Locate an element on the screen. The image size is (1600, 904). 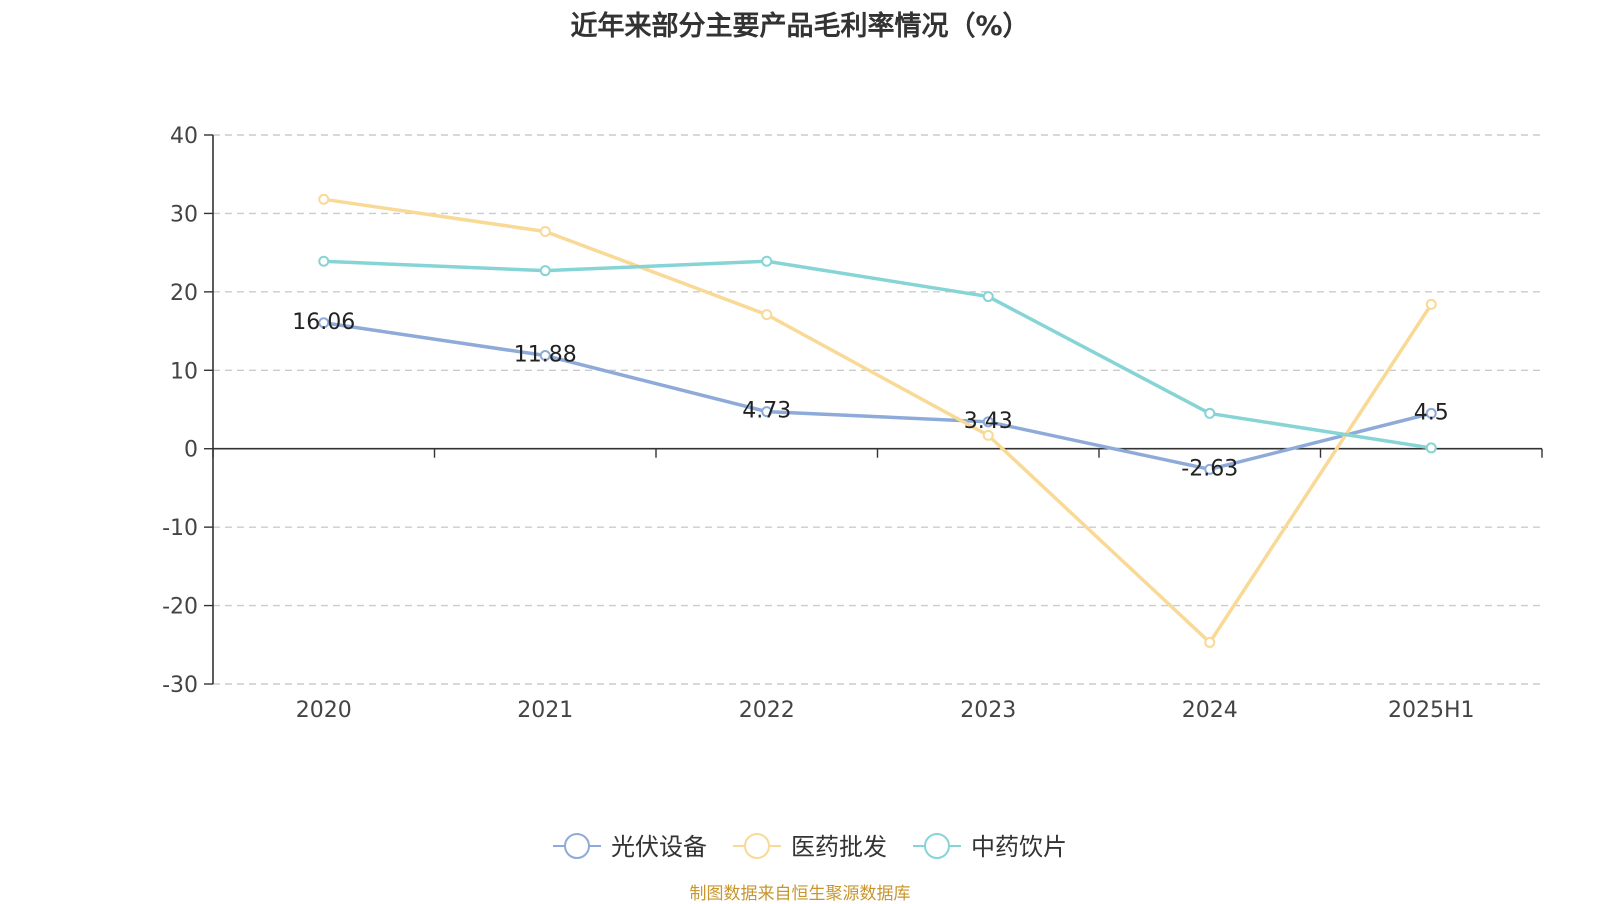
legend: 光伏设备 医药批发 中药饮片 is located at coordinates (810, 847).